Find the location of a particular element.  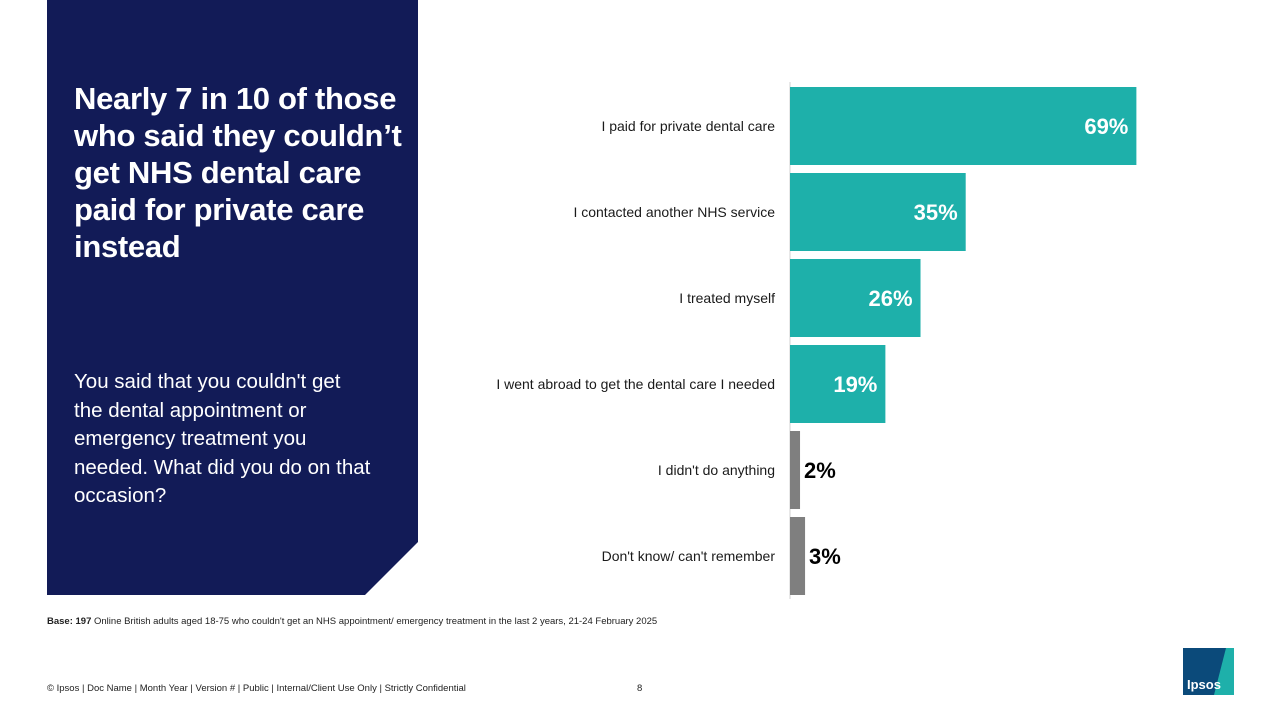

logo-text: Ipsos is located at coordinates (1204, 684).